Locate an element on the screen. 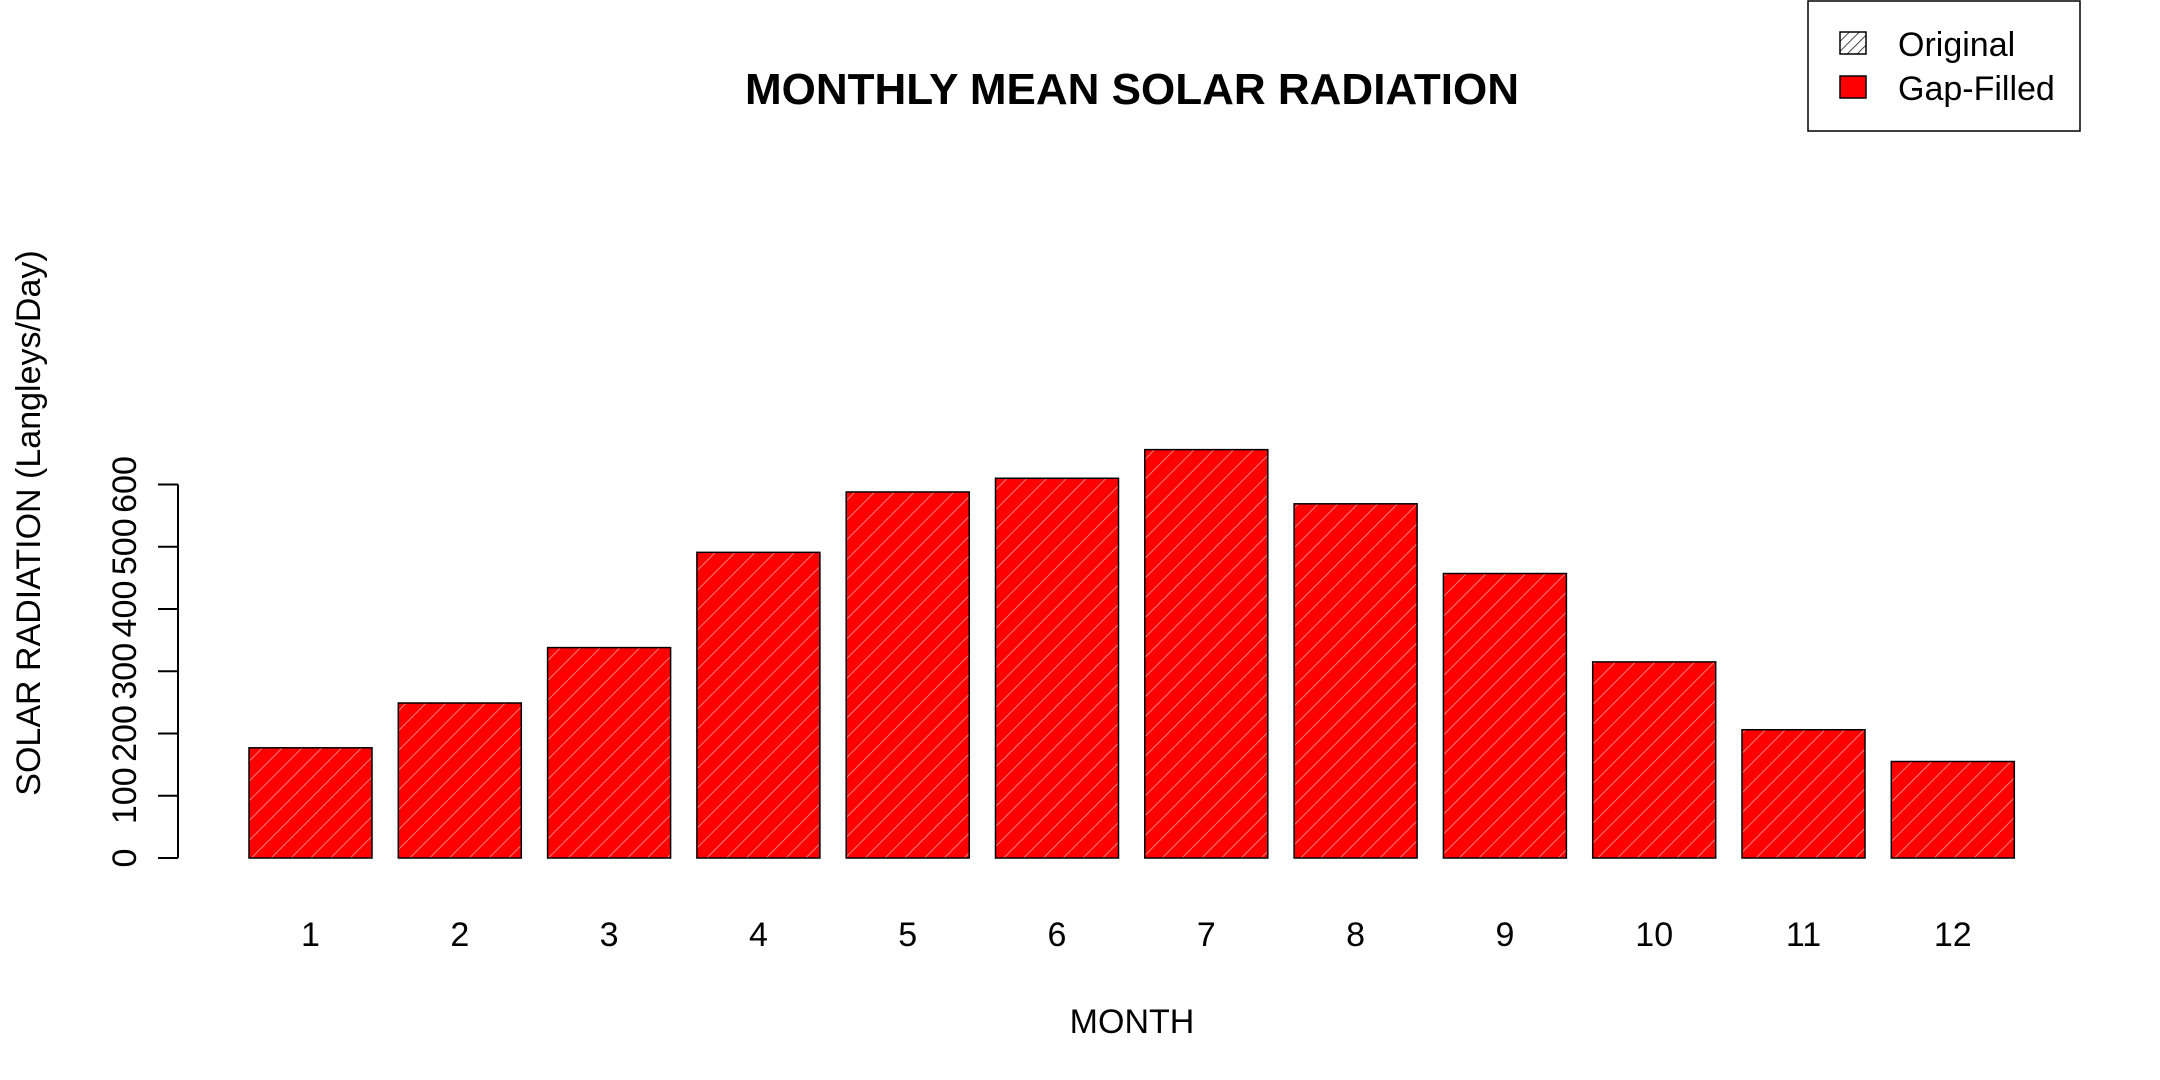 This screenshot has width=2160, height=1080. legend-swatch-gap-filled is located at coordinates (1853, 87).